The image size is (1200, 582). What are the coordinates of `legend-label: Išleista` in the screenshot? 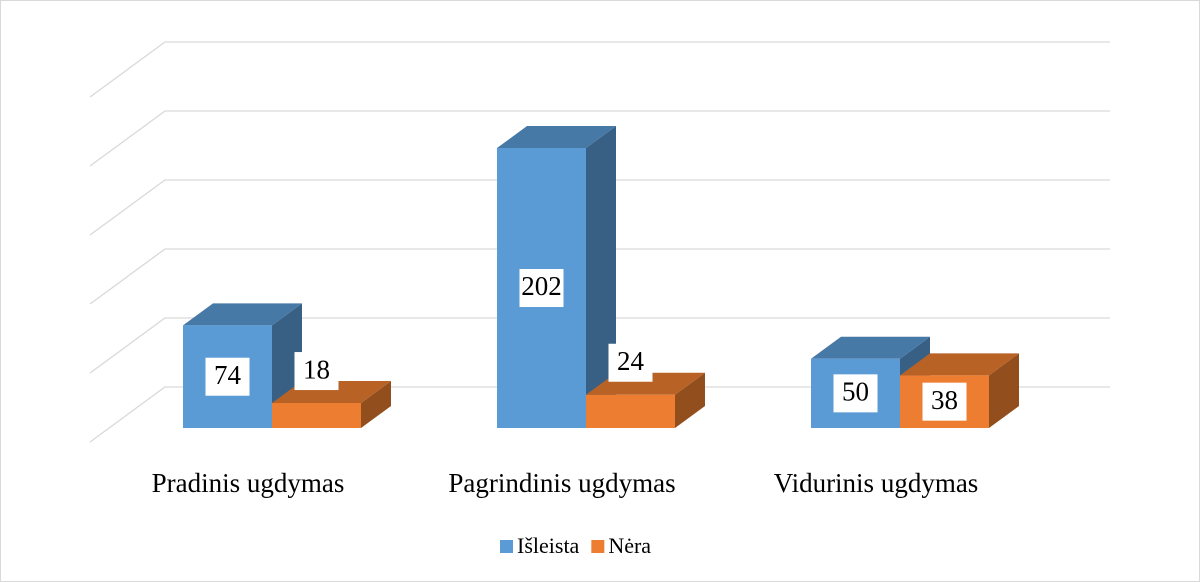 It's located at (548, 545).